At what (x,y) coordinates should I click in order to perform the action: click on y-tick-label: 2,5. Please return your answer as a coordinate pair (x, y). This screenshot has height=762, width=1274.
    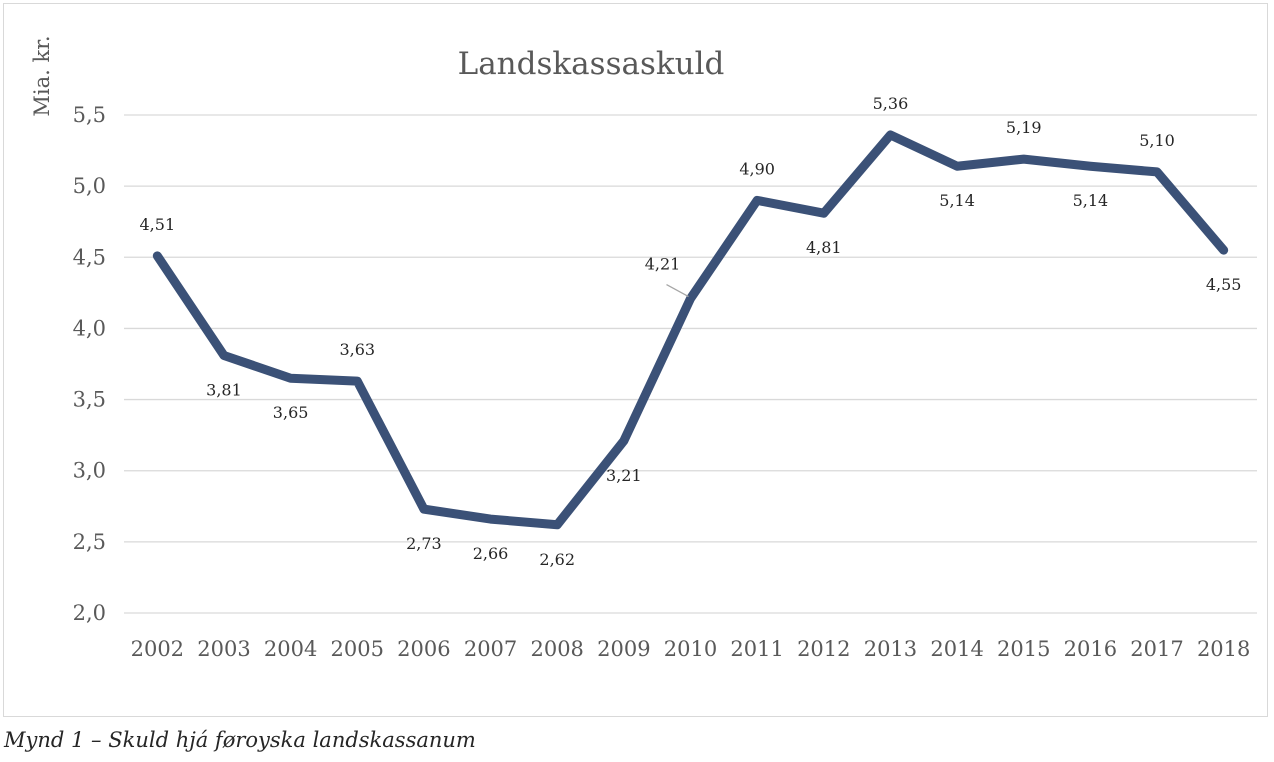
    Looking at the image, I should click on (89, 542).